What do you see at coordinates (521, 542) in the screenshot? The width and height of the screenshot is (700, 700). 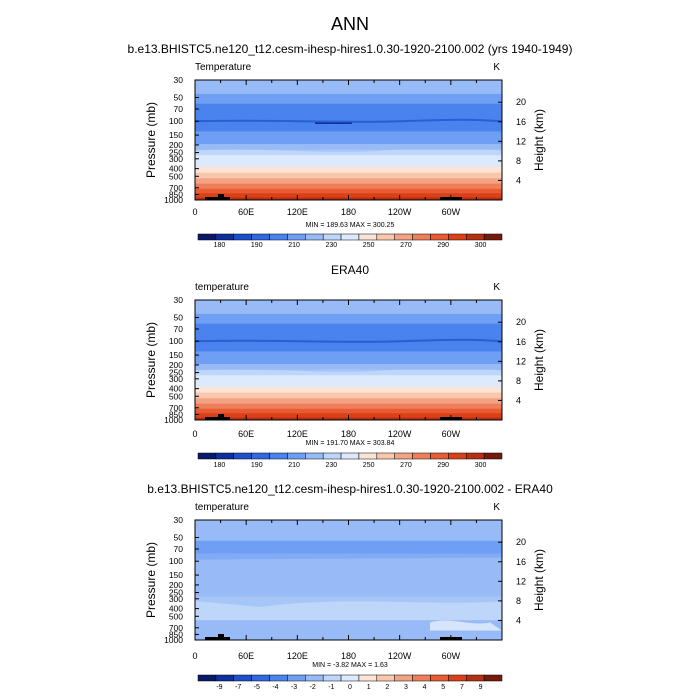 I see `y2-tick-label: 20` at bounding box center [521, 542].